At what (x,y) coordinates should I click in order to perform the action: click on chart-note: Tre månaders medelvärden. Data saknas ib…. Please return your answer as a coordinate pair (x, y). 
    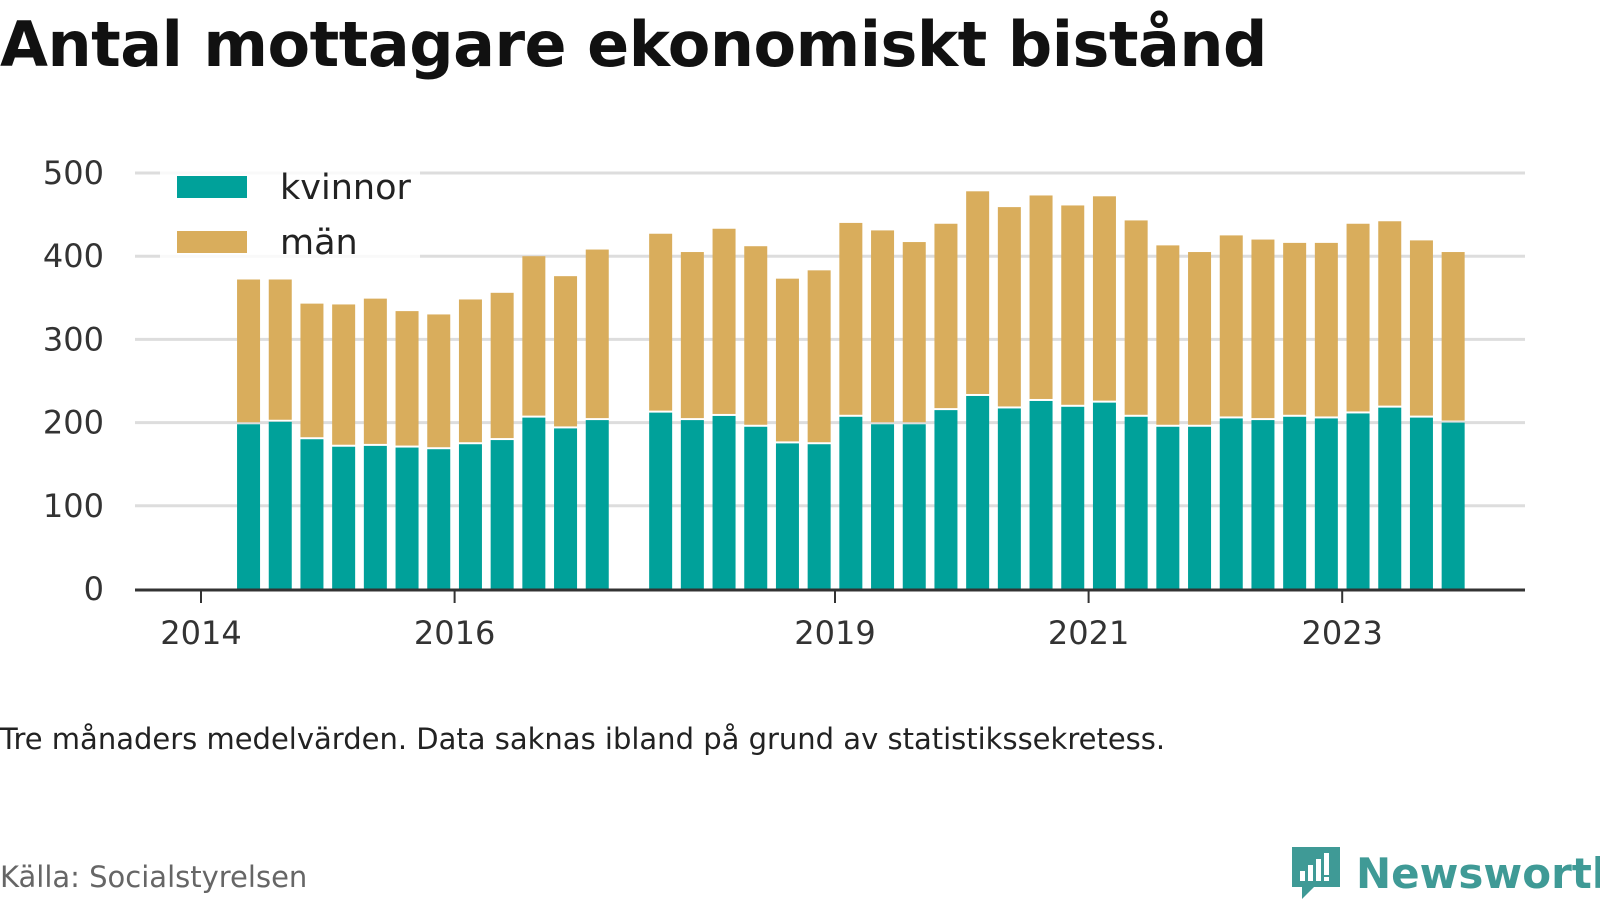
    Looking at the image, I should click on (583, 739).